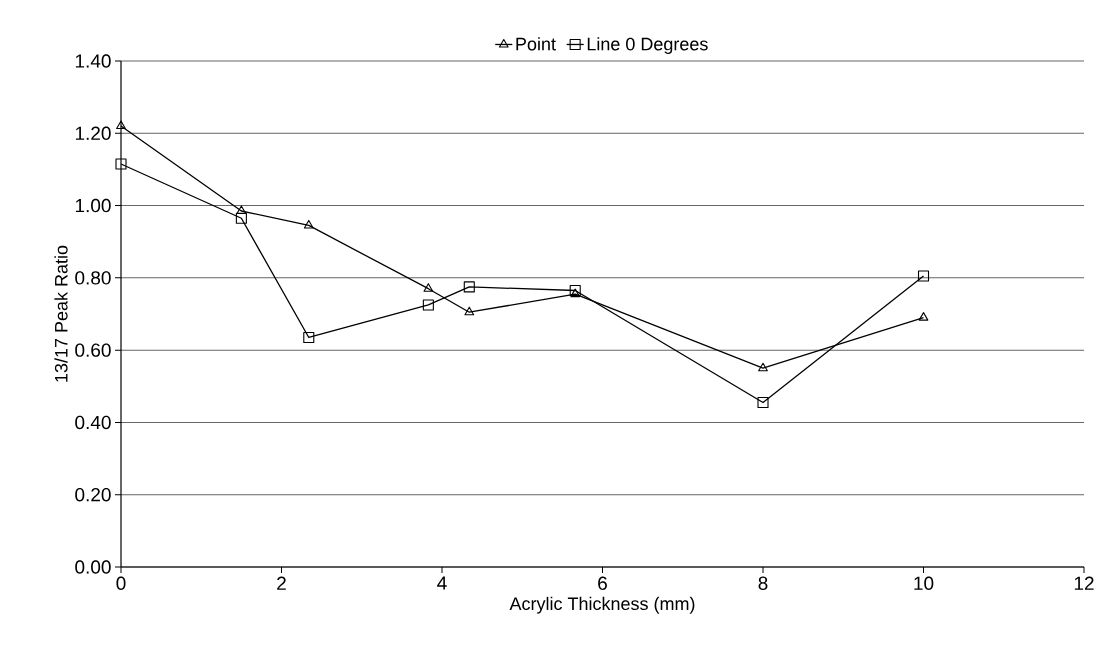 This screenshot has width=1104, height=662. I want to click on y-tick-label: 0.80, so click(93, 278).